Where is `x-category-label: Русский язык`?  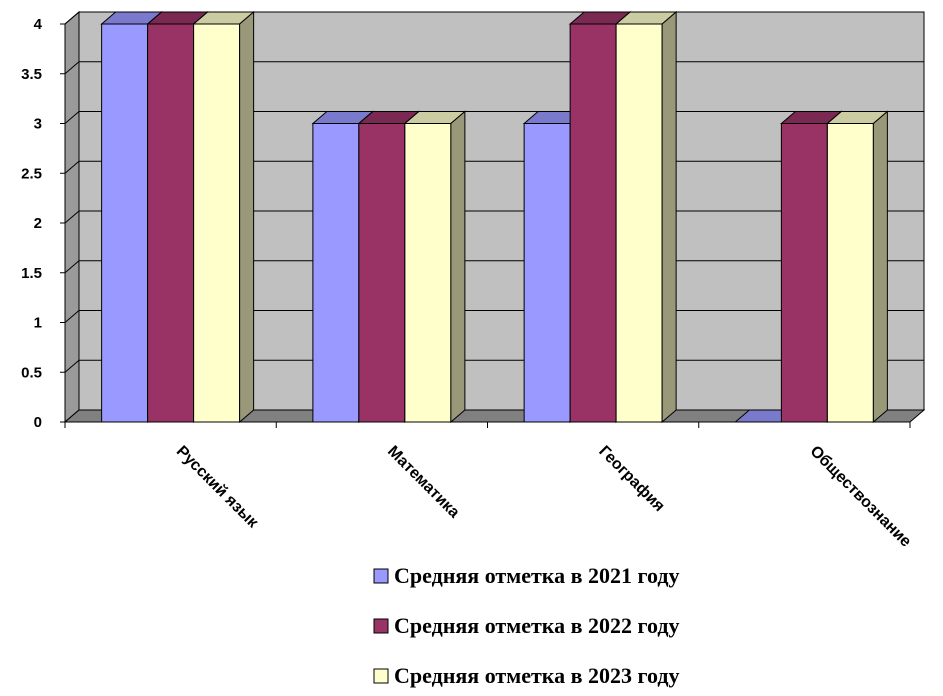 x-category-label: Русский язык is located at coordinates (217, 487).